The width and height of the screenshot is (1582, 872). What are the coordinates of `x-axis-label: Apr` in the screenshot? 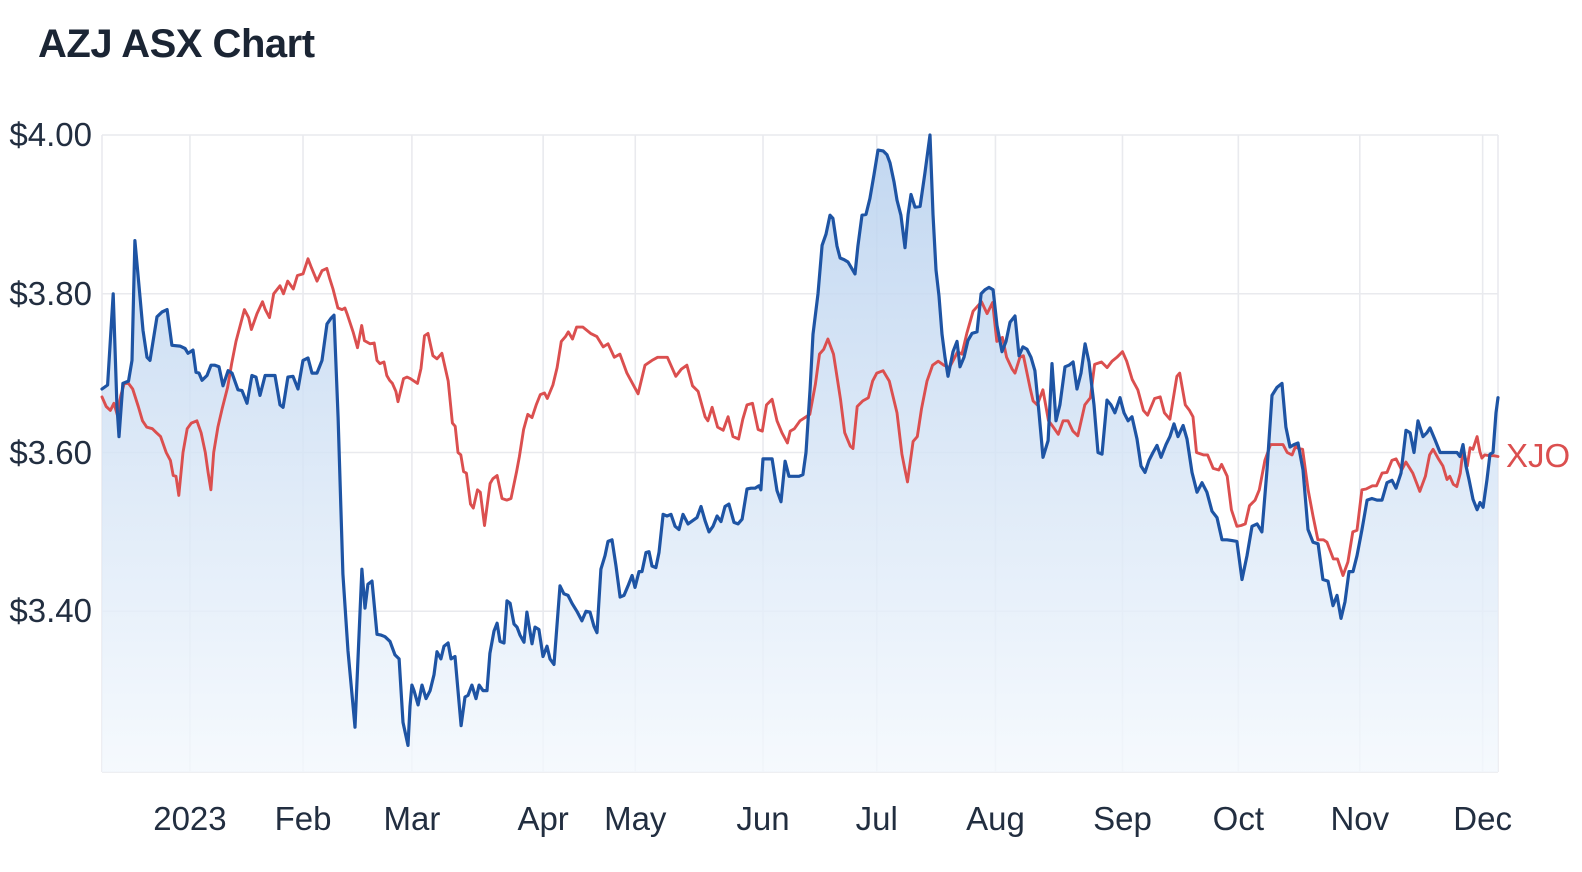 It's located at (543, 818).